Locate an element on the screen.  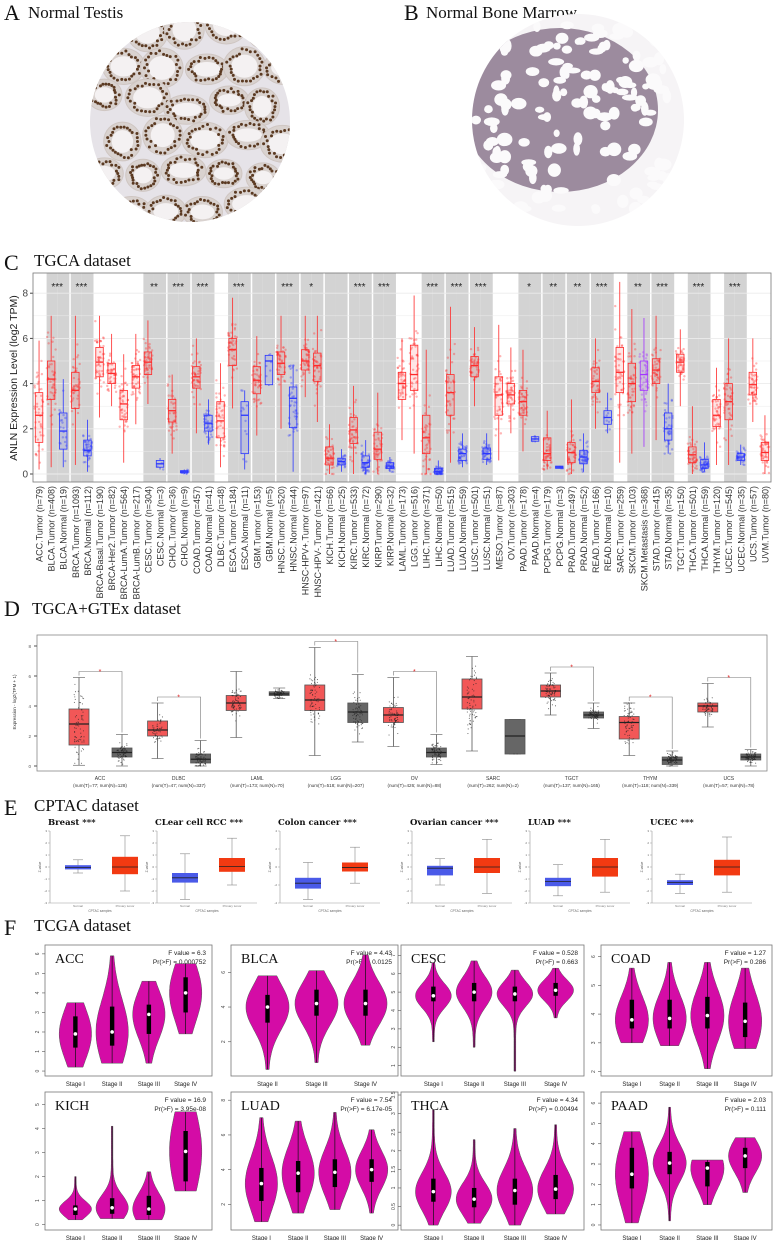
x-tick-label: BRCA-LumA.Tumor (n=564) is located at coordinates (124, 542).